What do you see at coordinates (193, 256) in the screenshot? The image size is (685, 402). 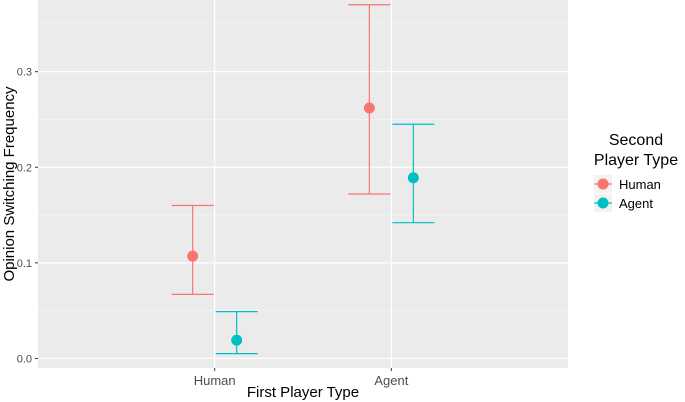 I see `data-point-human-human` at bounding box center [193, 256].